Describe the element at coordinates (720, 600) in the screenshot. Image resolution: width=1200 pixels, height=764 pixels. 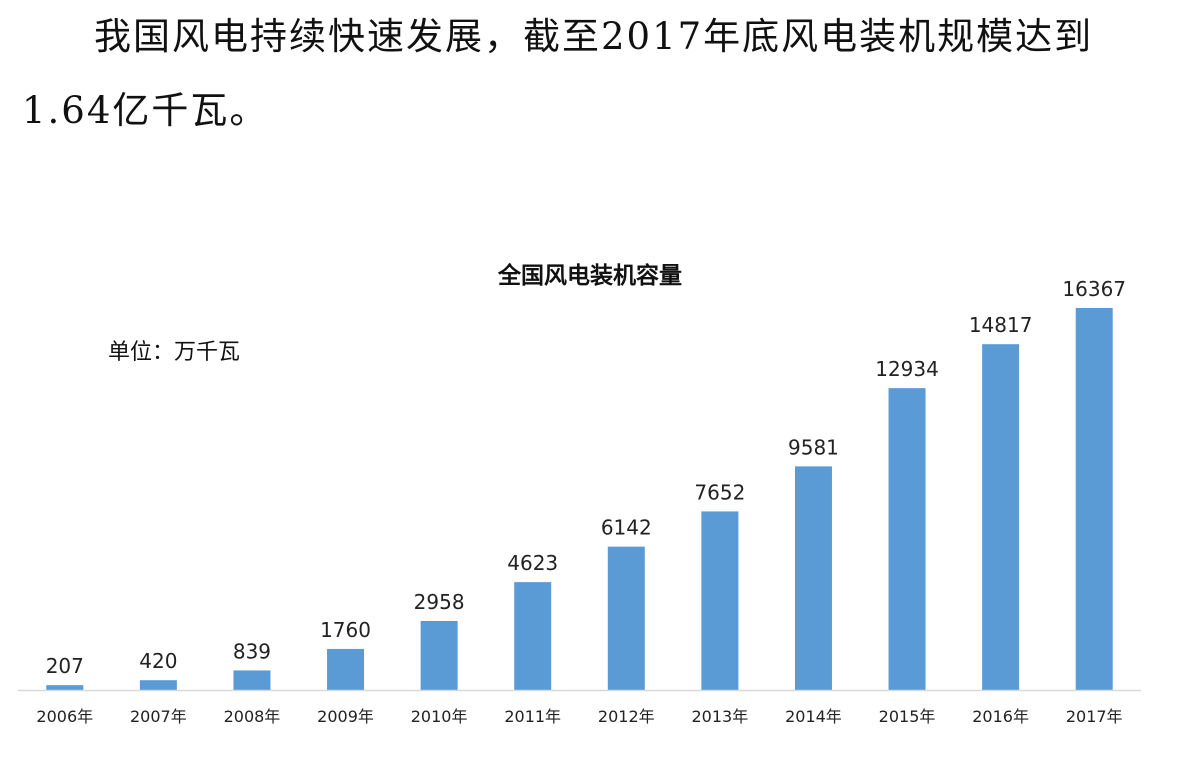
I see `bar-2013年` at that location.